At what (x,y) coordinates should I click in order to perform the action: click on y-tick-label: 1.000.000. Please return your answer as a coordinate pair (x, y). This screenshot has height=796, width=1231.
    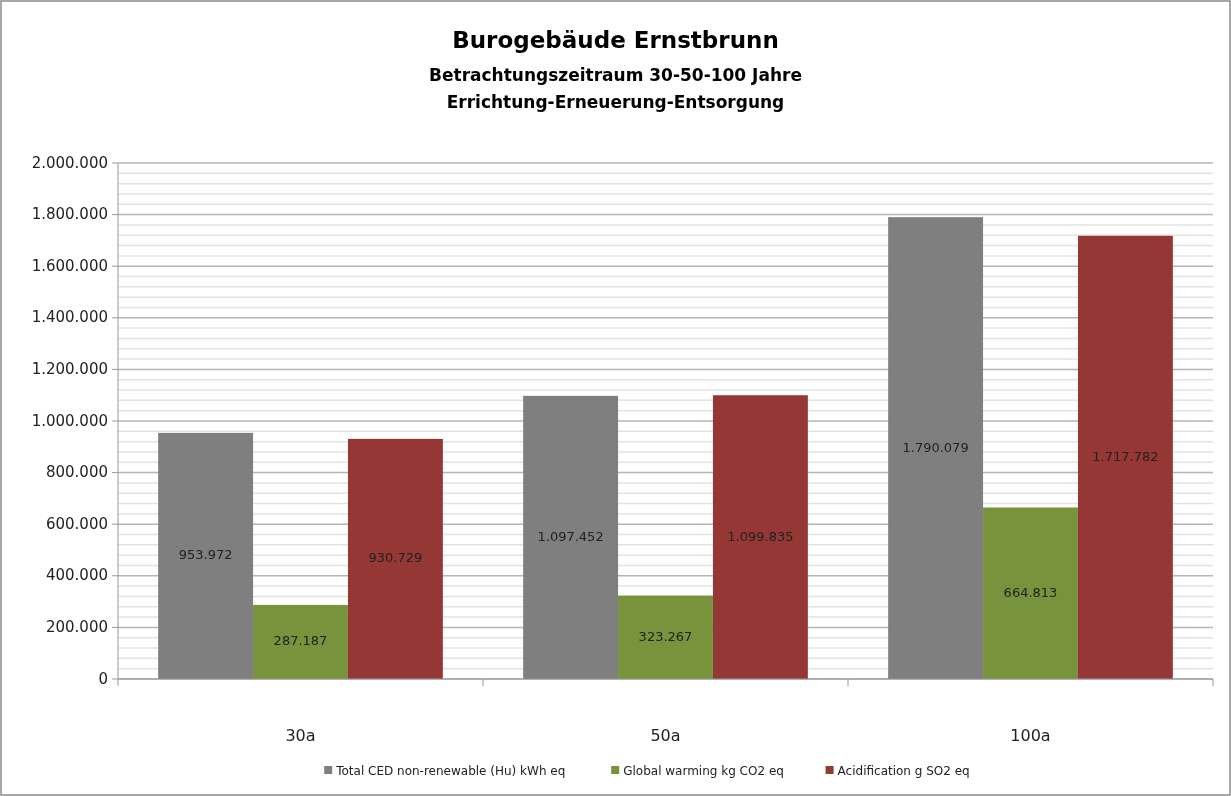
    Looking at the image, I should click on (69, 420).